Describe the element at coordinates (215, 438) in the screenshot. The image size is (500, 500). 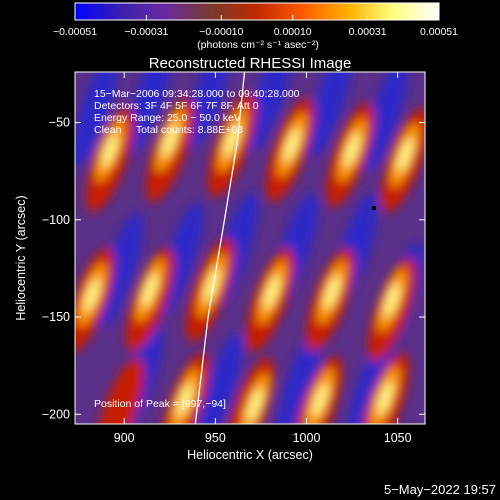
I see `x-tick-label: 950` at that location.